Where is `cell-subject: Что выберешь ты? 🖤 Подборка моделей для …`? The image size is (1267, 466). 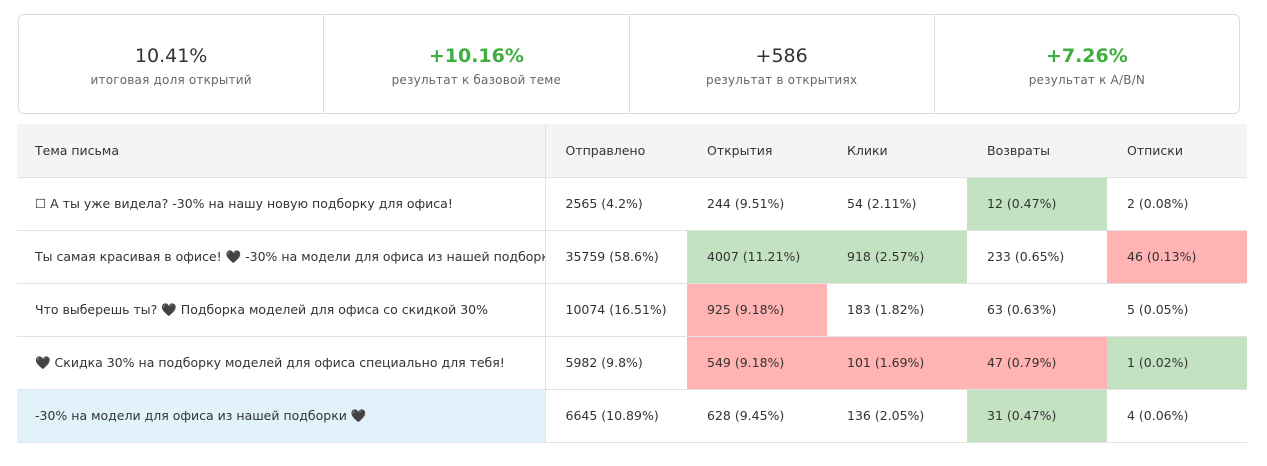 cell-subject: Что выберешь ты? 🖤 Подборка моделей для … is located at coordinates (281, 310).